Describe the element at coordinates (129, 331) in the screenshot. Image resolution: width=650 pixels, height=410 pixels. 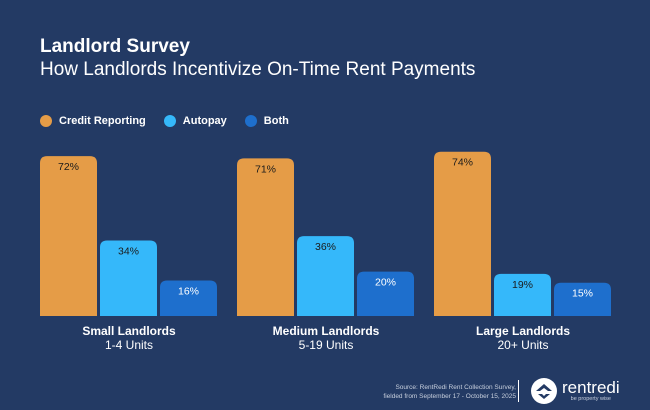
I see `category-name: Small Landlords` at that location.